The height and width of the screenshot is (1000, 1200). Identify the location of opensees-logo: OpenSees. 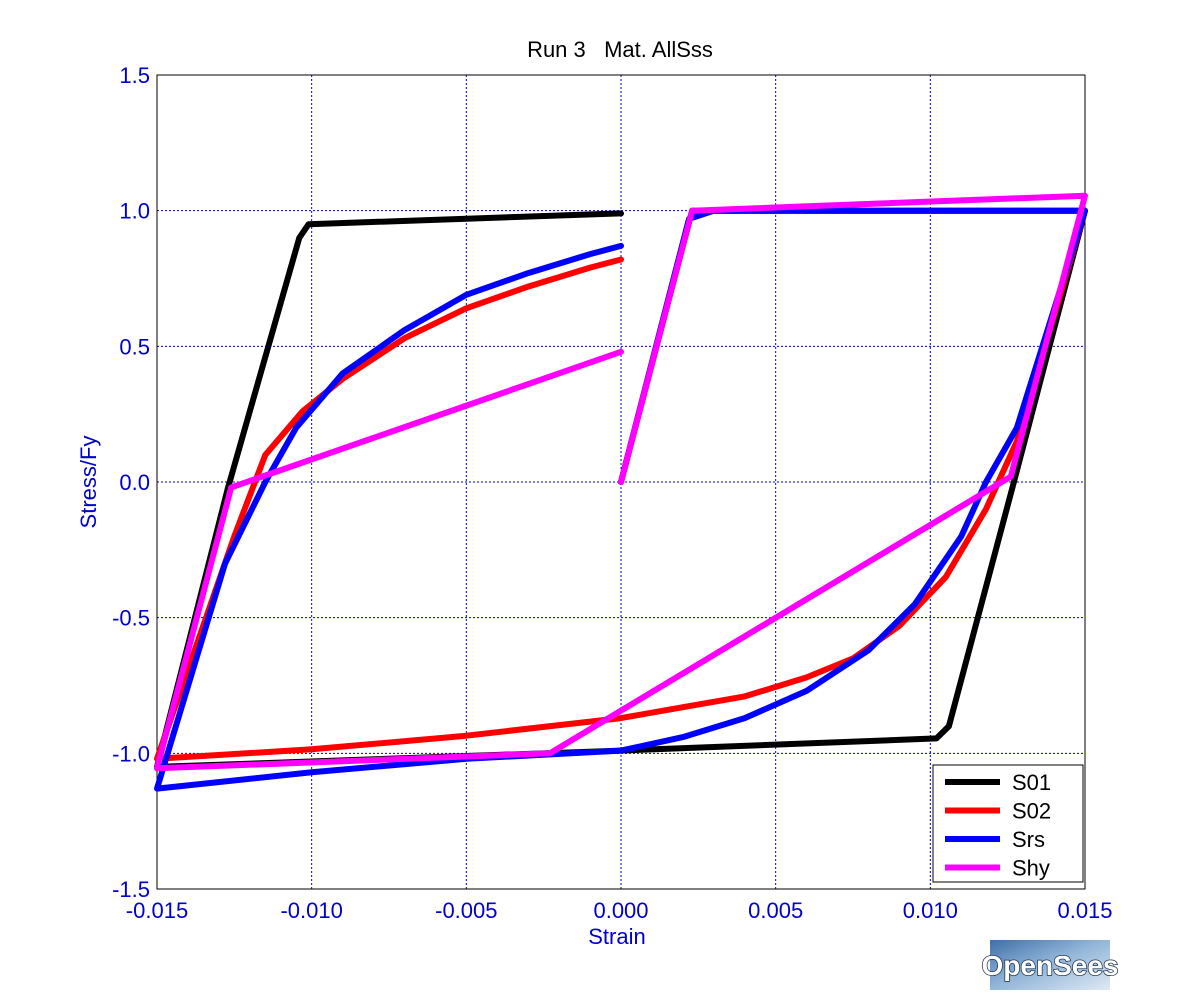
(1050, 965).